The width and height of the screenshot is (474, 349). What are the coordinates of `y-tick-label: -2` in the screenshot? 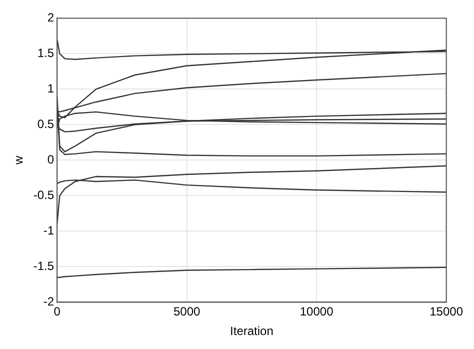 It's located at (48, 301).